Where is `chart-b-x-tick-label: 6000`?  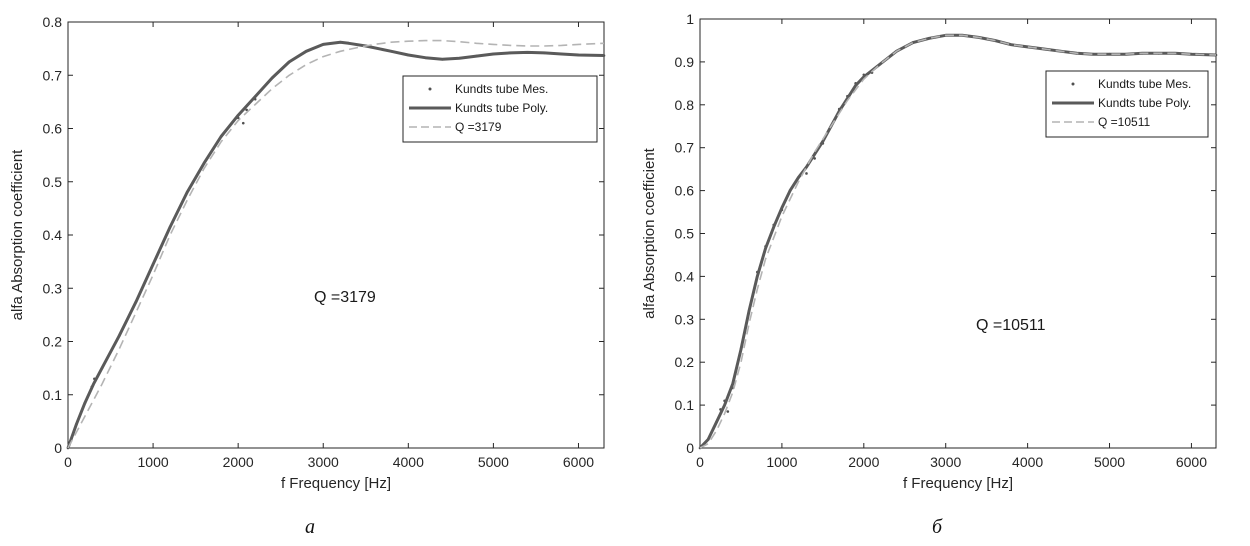 chart-b-x-tick-label: 6000 is located at coordinates (1191, 462).